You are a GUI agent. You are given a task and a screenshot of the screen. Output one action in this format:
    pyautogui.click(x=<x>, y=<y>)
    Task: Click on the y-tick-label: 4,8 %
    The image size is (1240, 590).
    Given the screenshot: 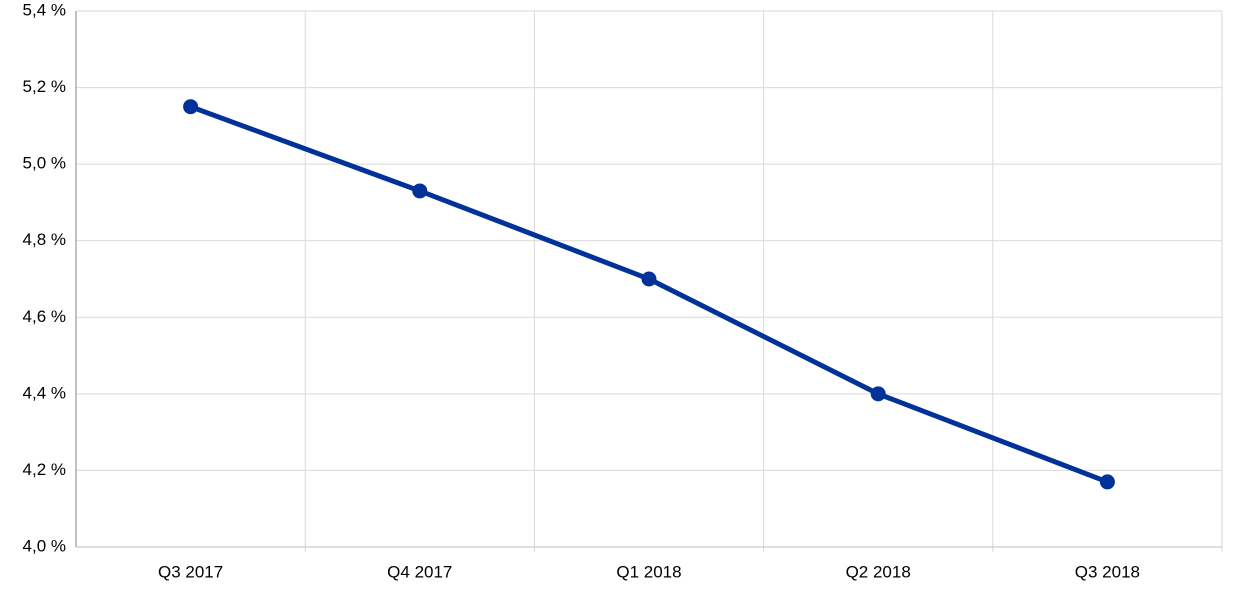 What is the action you would take?
    pyautogui.click(x=44, y=239)
    